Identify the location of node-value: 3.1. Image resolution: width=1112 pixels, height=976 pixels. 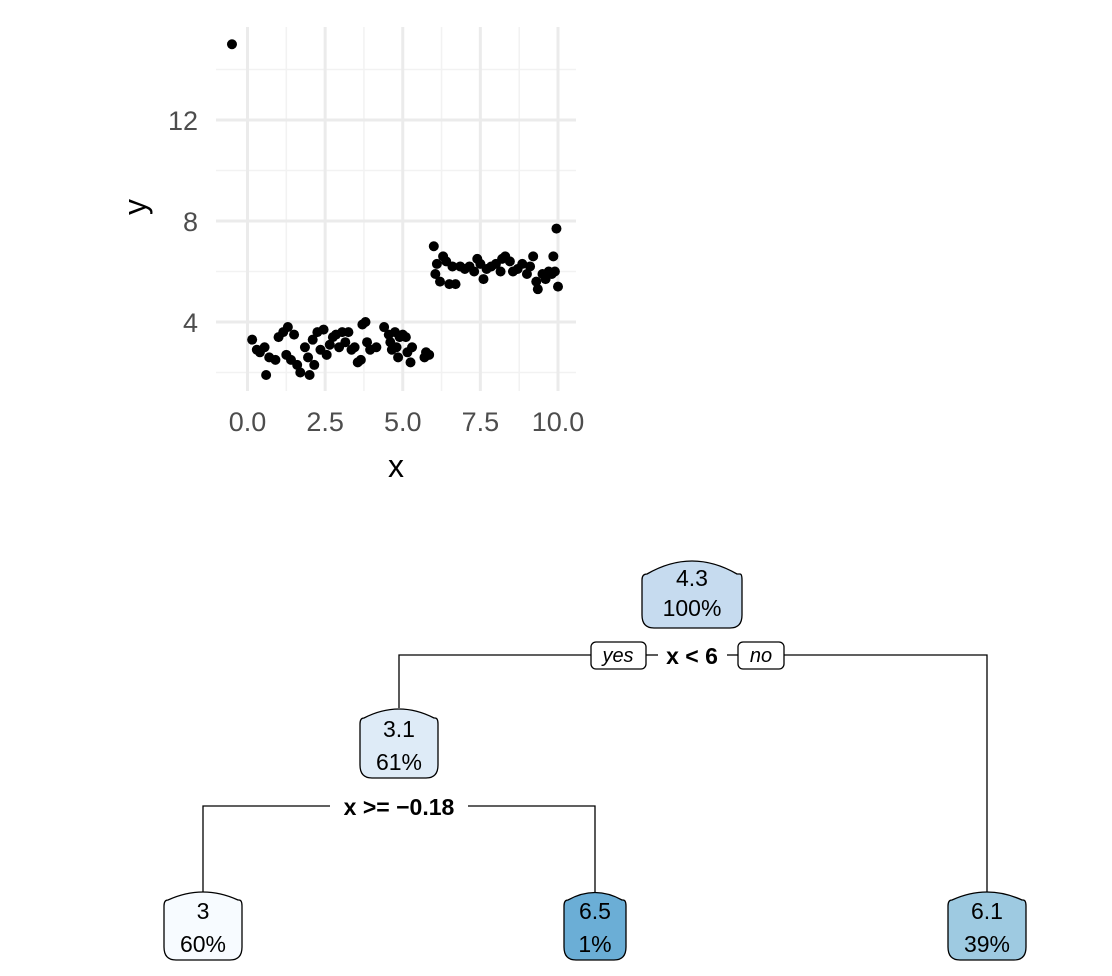
(399, 729).